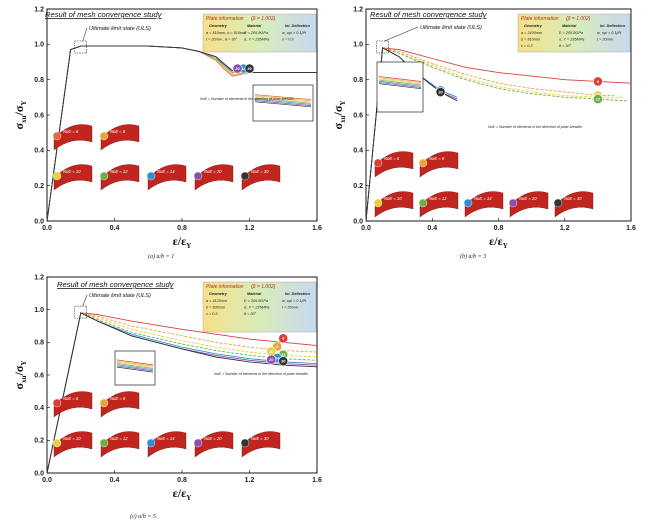 This screenshot has height=531, width=650. Describe the element at coordinates (565, 228) in the screenshot. I see `x-tick-label: 1.2` at that location.